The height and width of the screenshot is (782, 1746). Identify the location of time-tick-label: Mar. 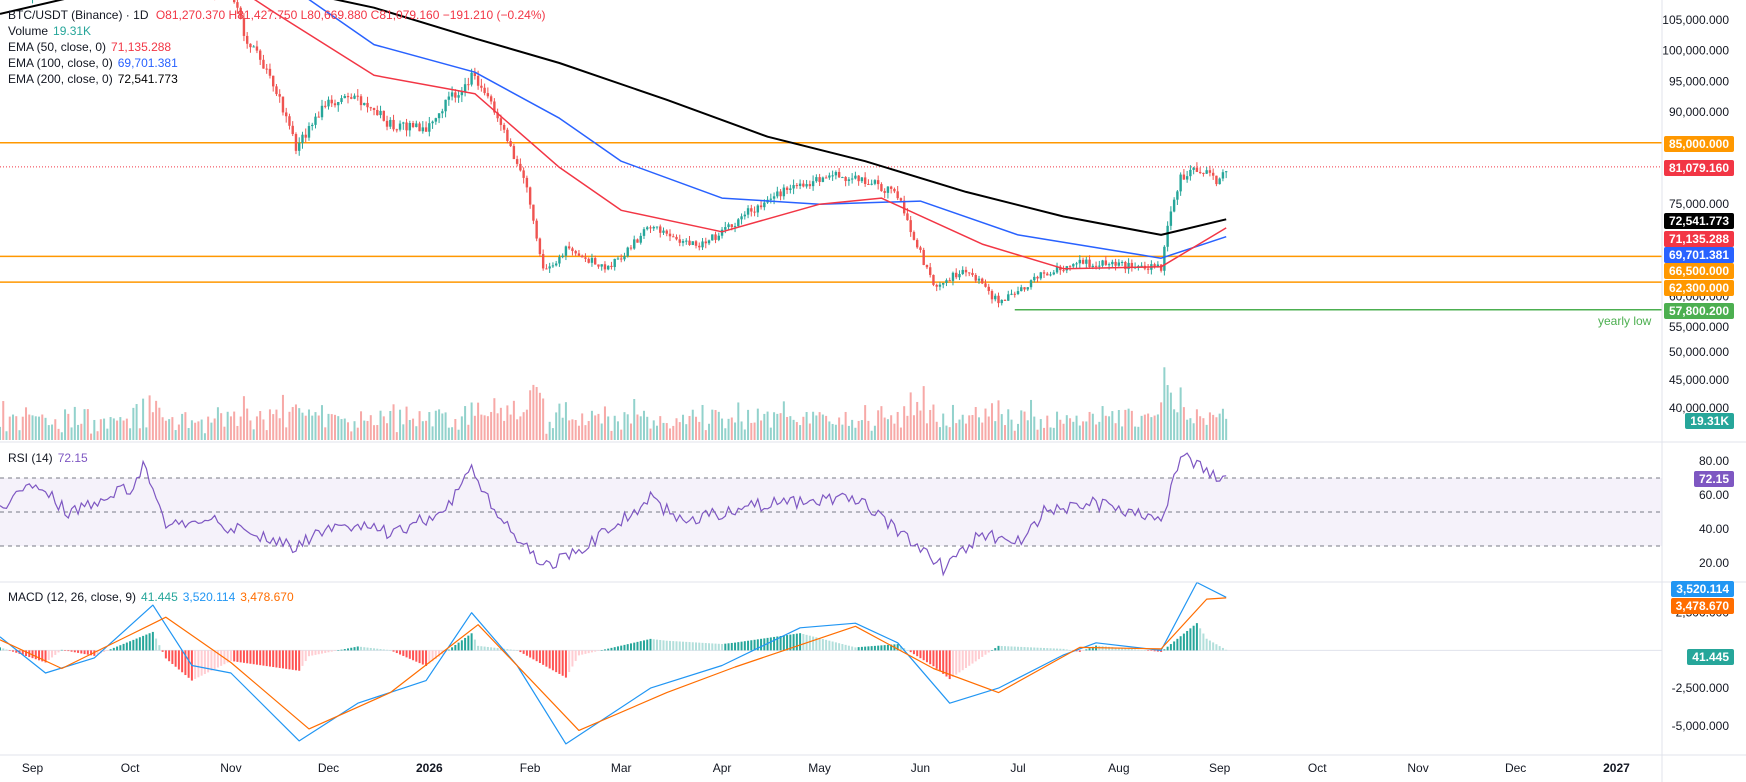
(621, 768).